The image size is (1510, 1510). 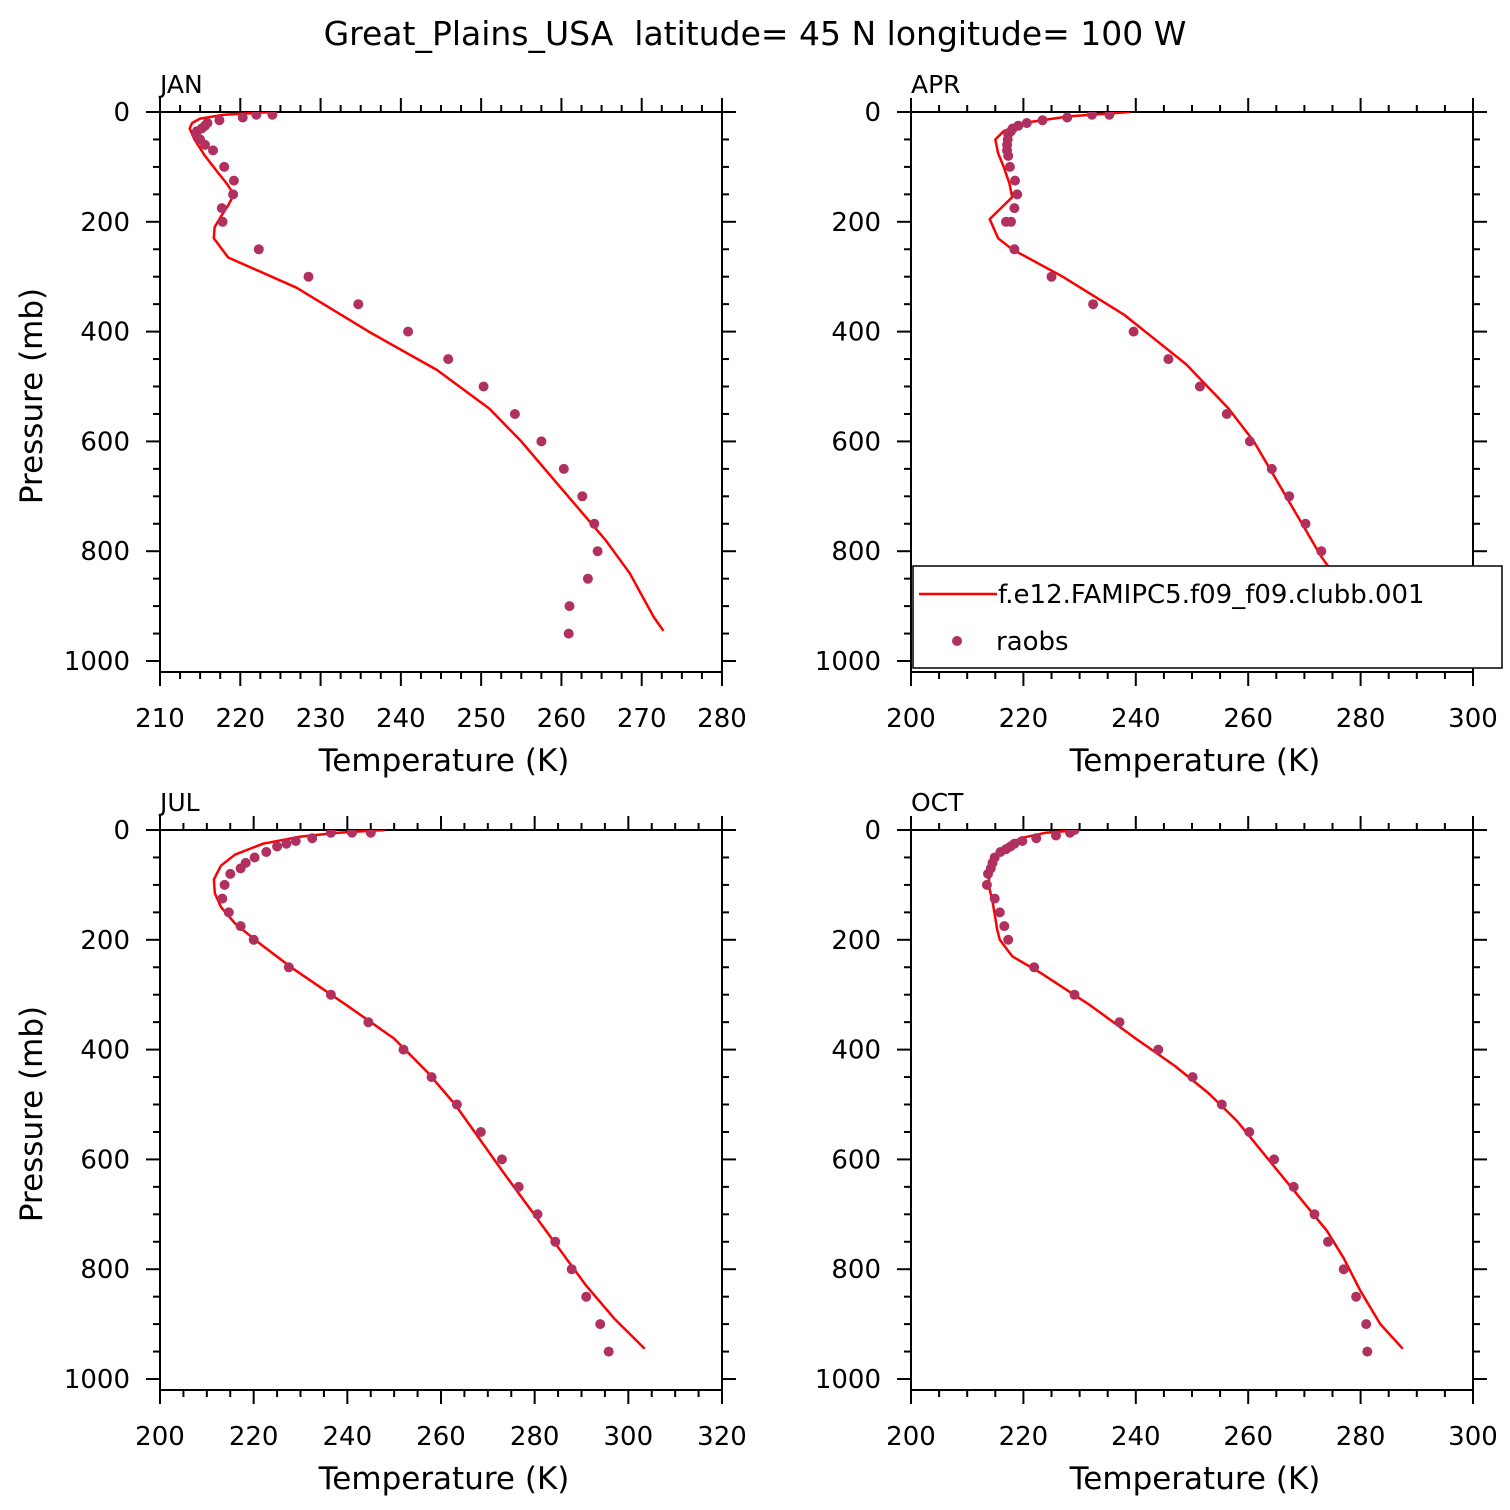 What do you see at coordinates (481, 719) in the screenshot?
I see `x-tick-label: 250` at bounding box center [481, 719].